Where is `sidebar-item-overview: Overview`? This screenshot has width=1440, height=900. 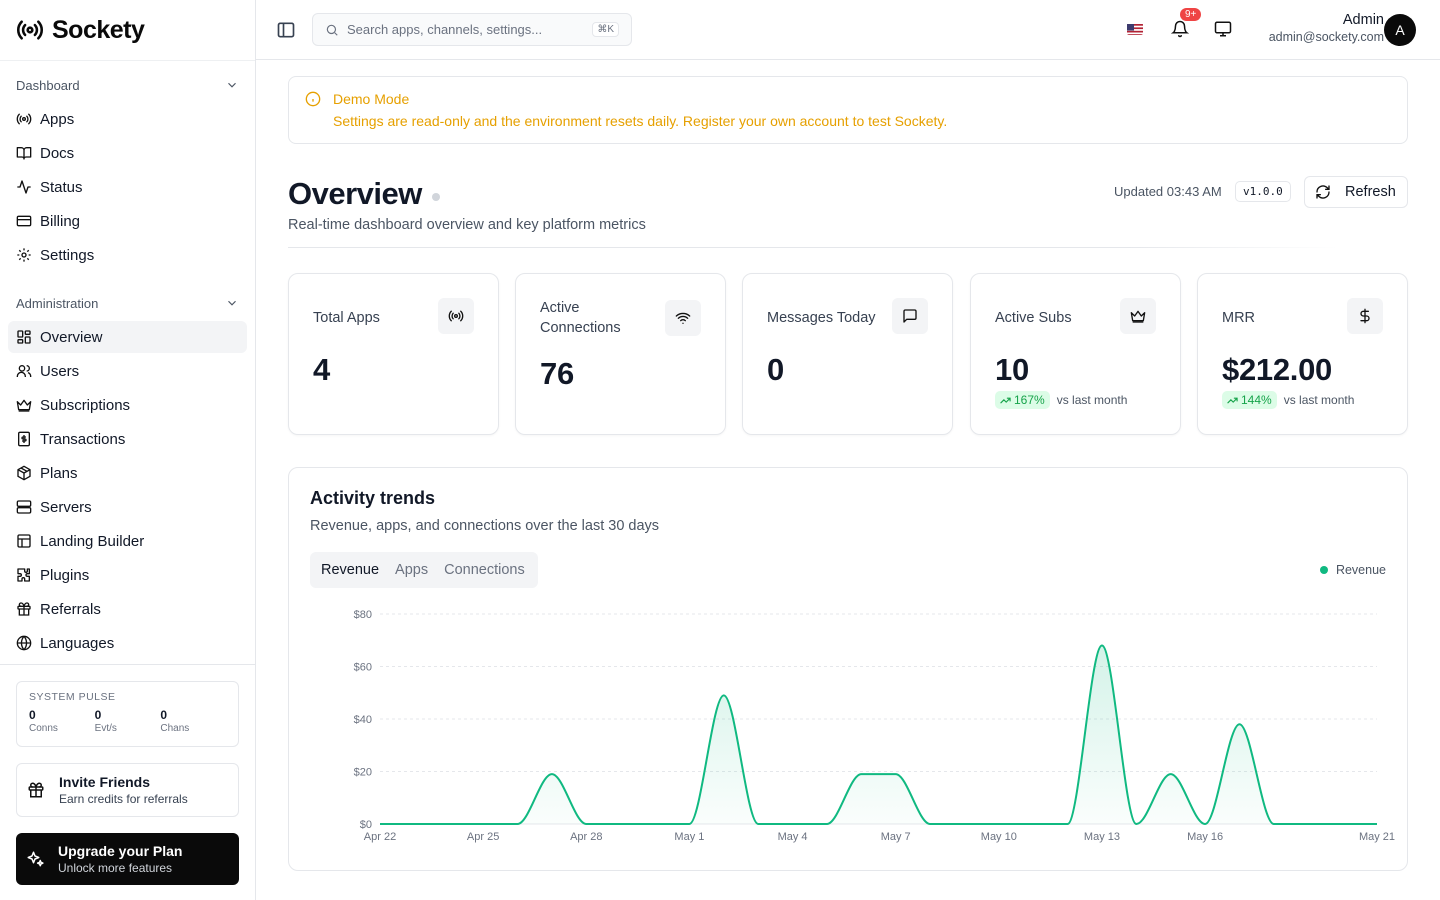
sidebar-item-overview: Overview is located at coordinates (127, 337).